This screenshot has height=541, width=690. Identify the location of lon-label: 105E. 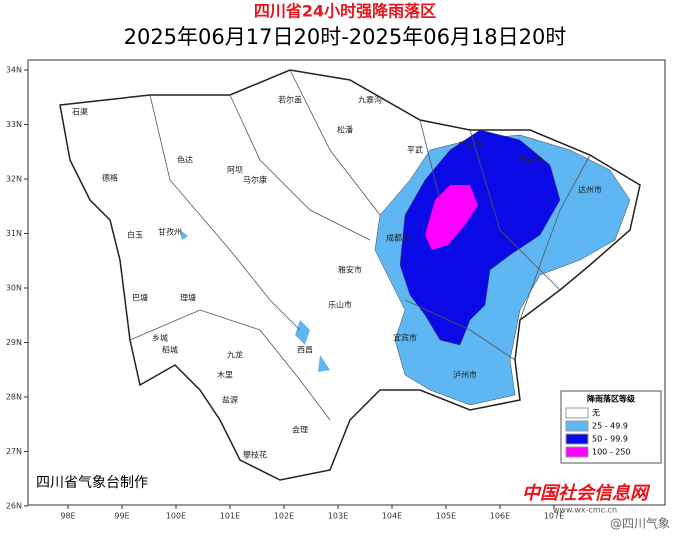
(446, 516).